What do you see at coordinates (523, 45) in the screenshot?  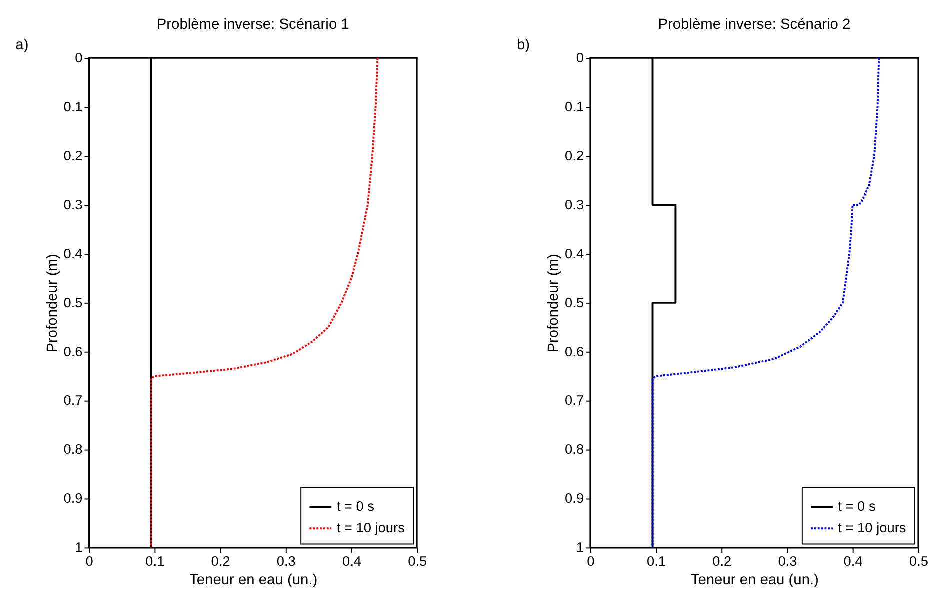 I see `text: b)` at bounding box center [523, 45].